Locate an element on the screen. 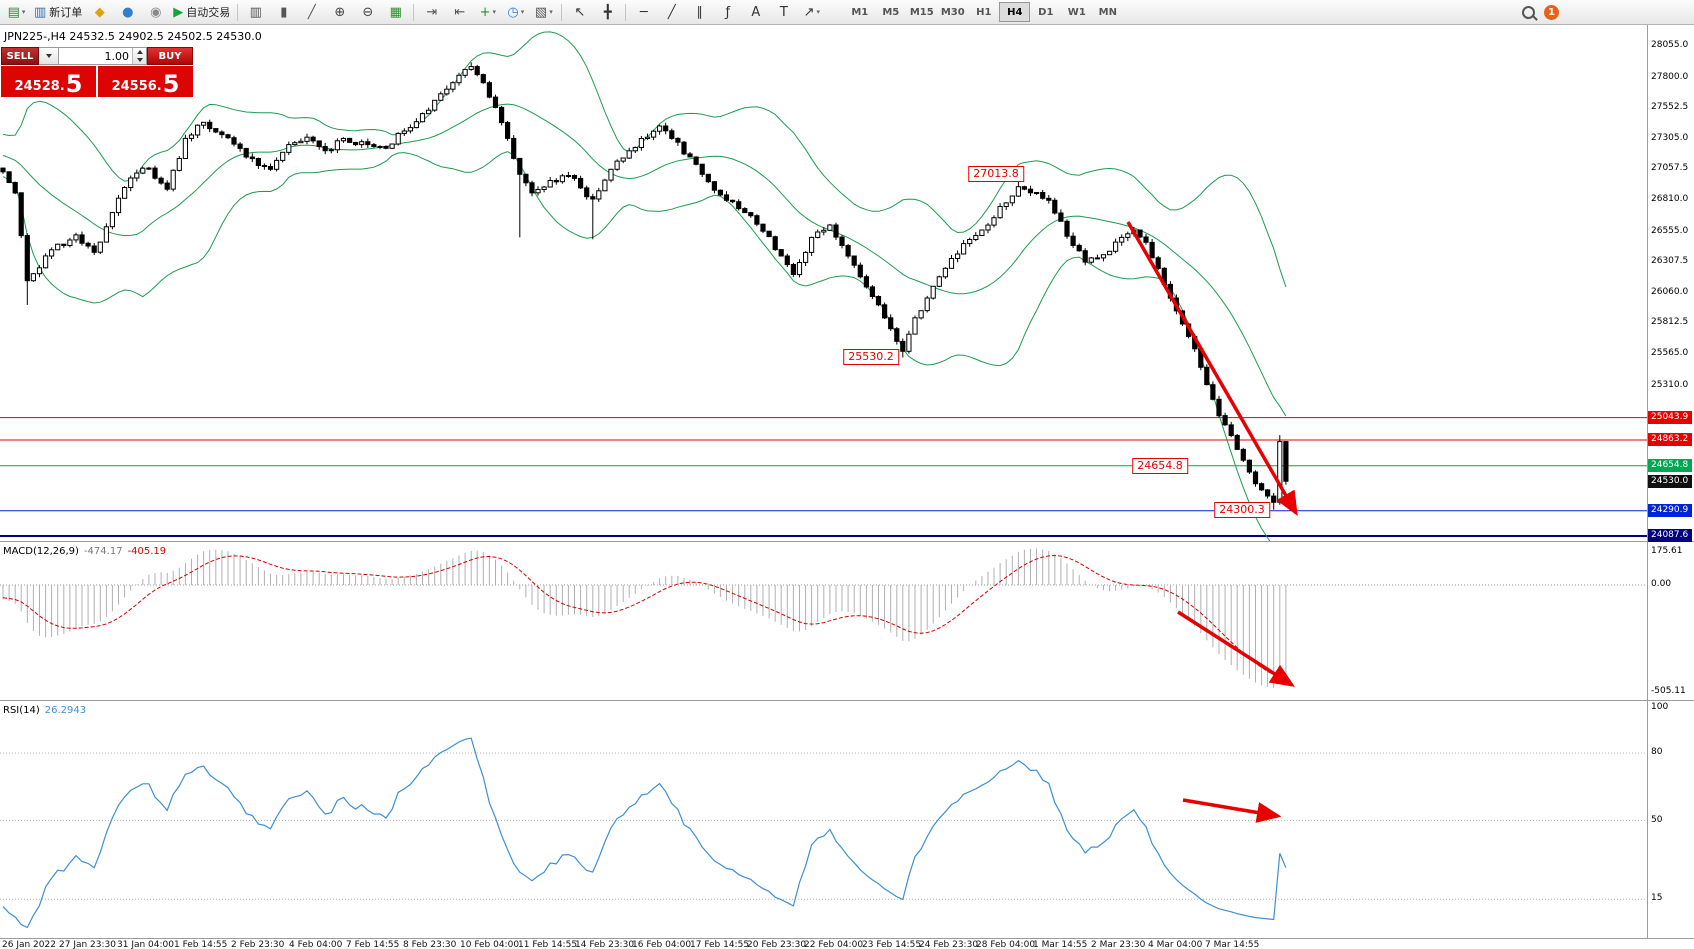  auto-trading-icon: ▶ is located at coordinates (178, 12).